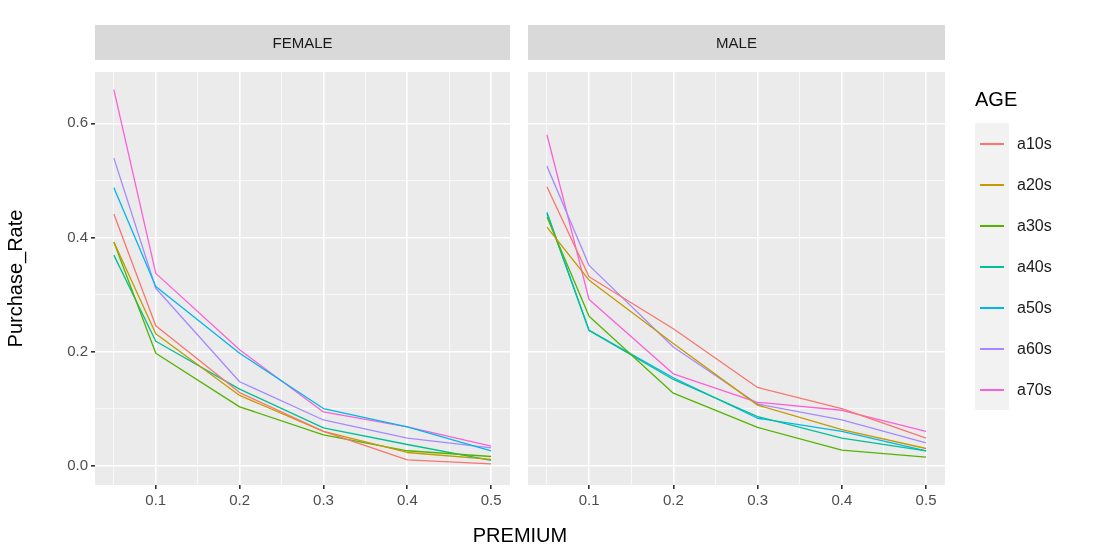  What do you see at coordinates (1034, 389) in the screenshot?
I see `legend-label: a70s` at bounding box center [1034, 389].